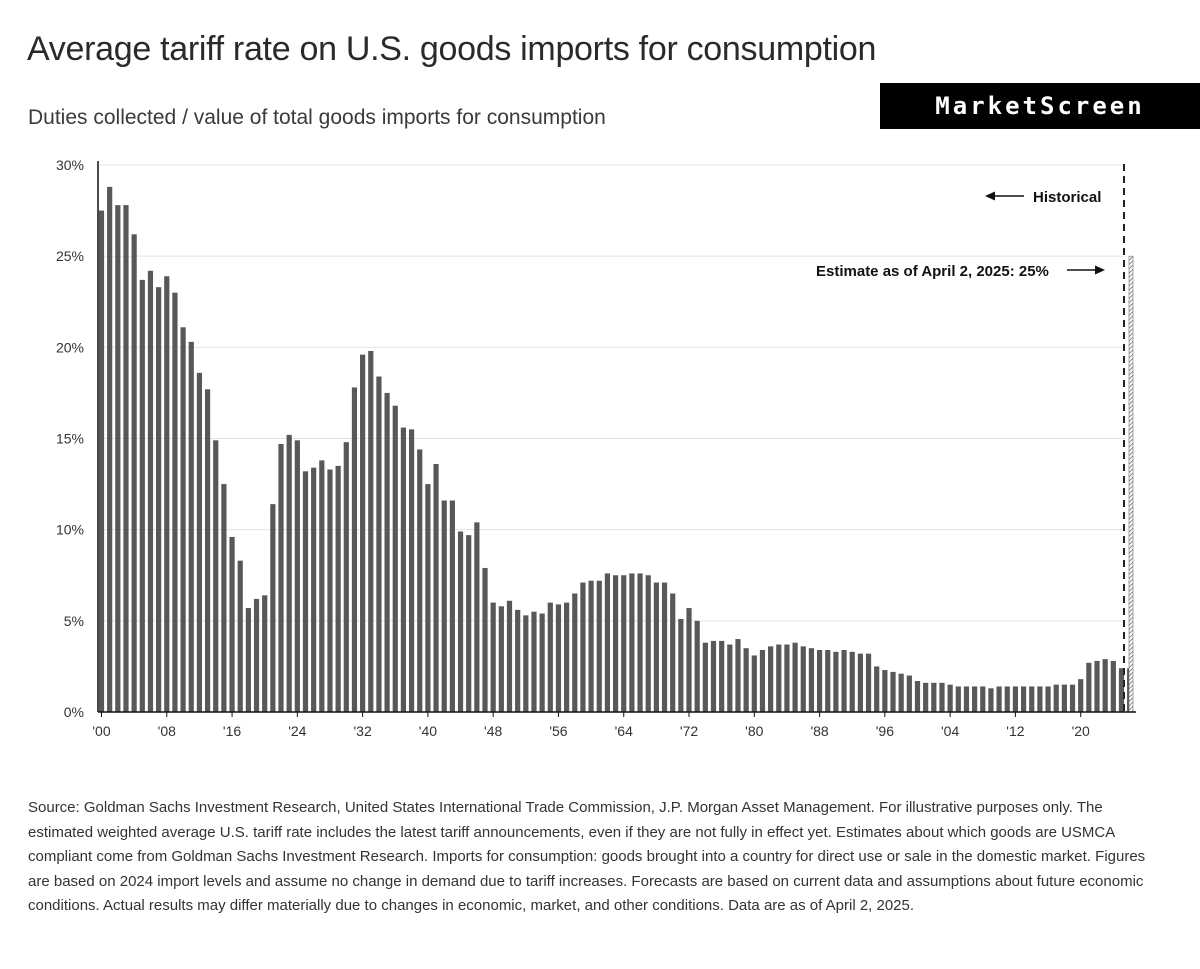 This screenshot has height=969, width=1200. Describe the element at coordinates (70, 439) in the screenshot. I see `y-tick-label: 15%` at that location.